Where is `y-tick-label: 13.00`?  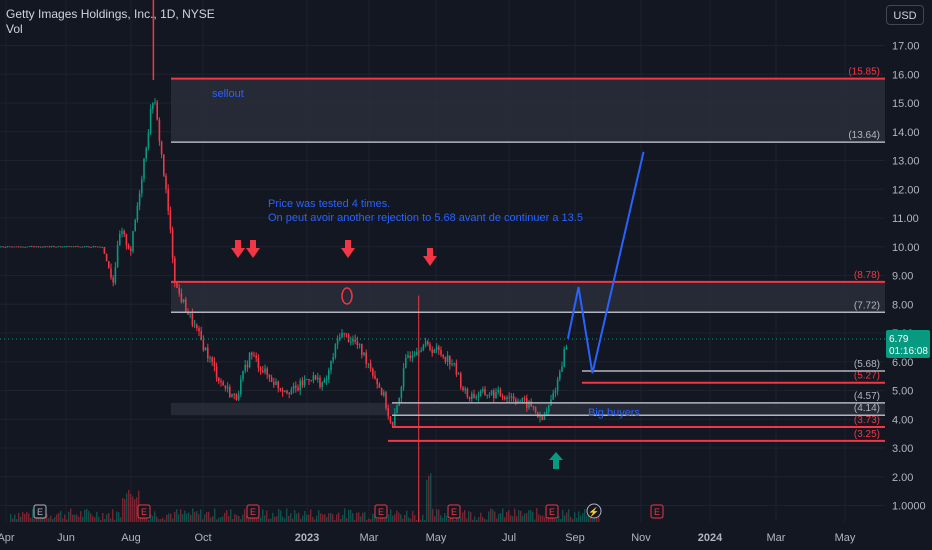 y-tick-label: 13.00 is located at coordinates (906, 162).